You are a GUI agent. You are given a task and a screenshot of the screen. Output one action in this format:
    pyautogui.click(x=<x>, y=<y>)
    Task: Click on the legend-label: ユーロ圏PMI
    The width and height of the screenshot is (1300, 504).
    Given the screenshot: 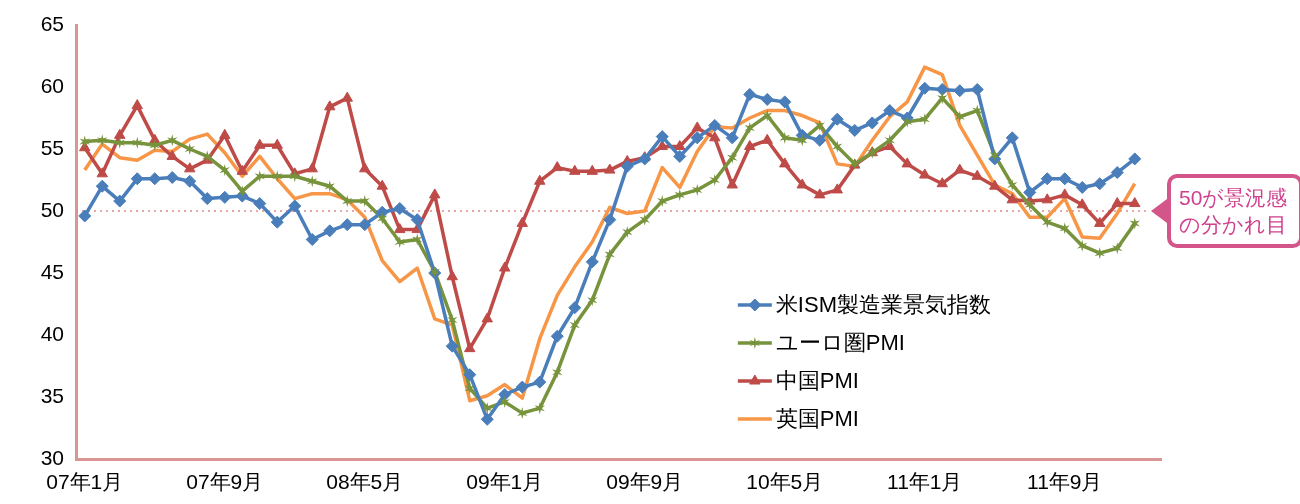 What is the action you would take?
    pyautogui.click(x=840, y=343)
    